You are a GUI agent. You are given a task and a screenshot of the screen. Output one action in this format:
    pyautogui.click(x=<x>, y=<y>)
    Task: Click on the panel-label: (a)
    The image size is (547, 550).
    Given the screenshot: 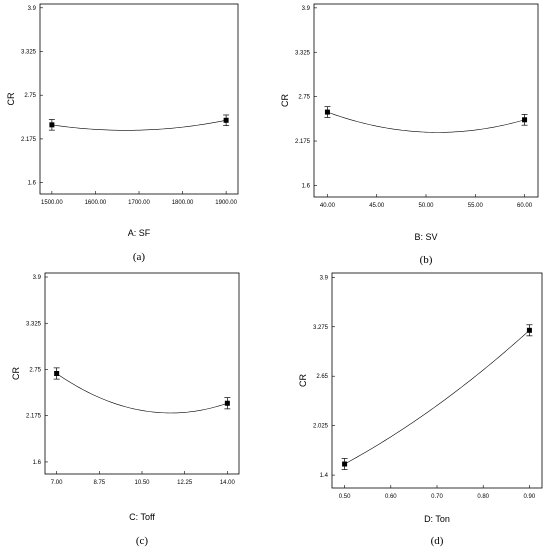 What is the action you would take?
    pyautogui.click(x=139, y=257)
    